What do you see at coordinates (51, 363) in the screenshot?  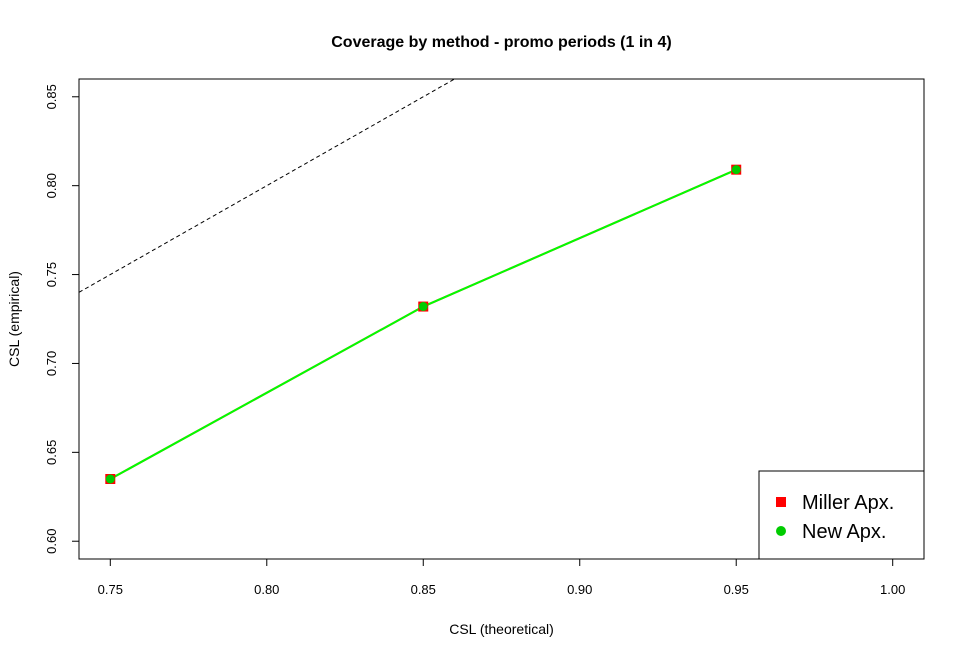 I see `y-tick-label-2: 0.70` at bounding box center [51, 363].